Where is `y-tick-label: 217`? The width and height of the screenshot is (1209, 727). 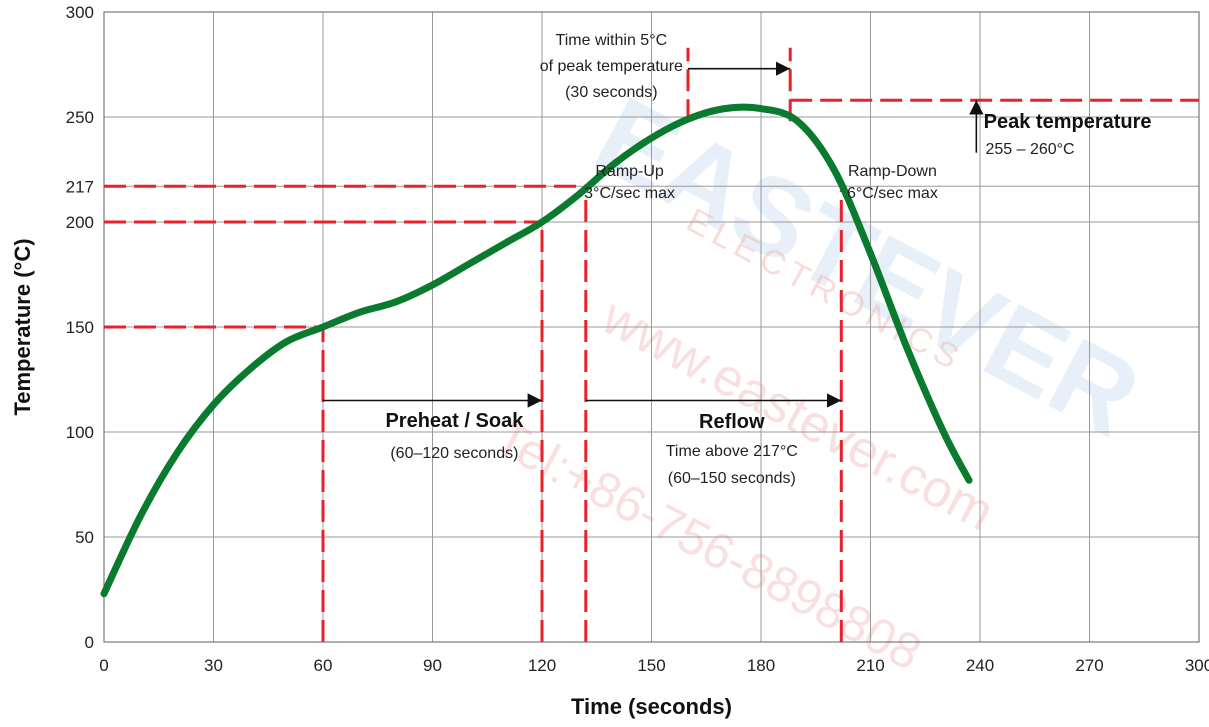 y-tick-label: 217 is located at coordinates (80, 186).